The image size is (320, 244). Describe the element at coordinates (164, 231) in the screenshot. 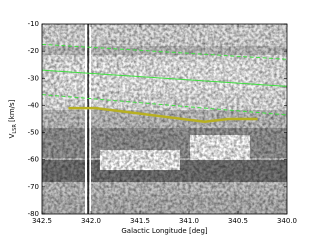

I see `x-axis-label: Galactic Longitude [deg]` at that location.